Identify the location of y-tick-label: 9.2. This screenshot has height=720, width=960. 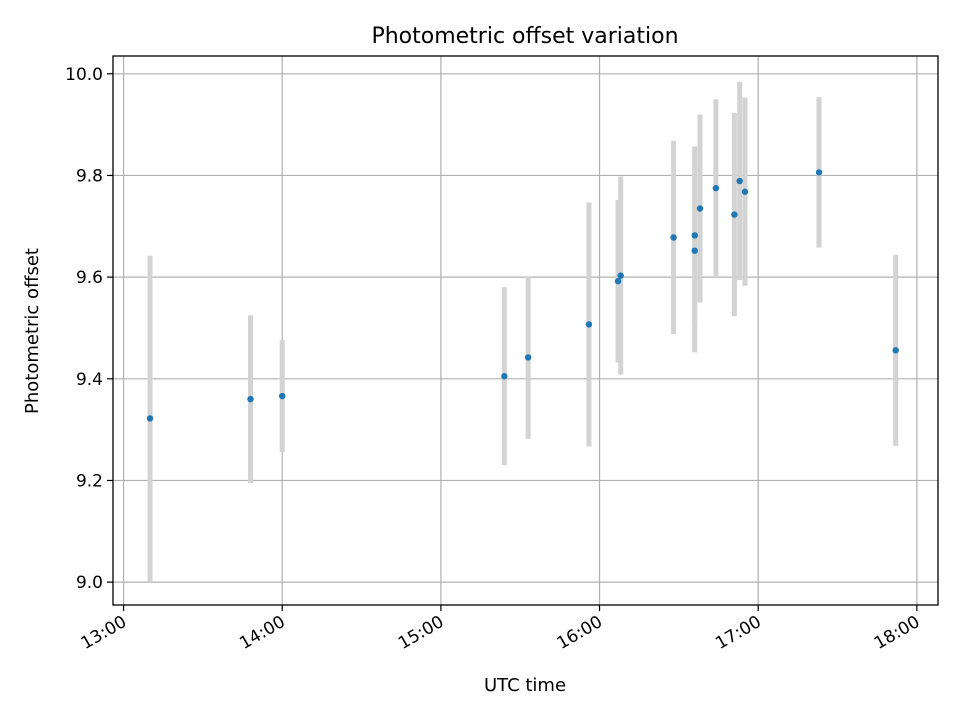
(89, 481).